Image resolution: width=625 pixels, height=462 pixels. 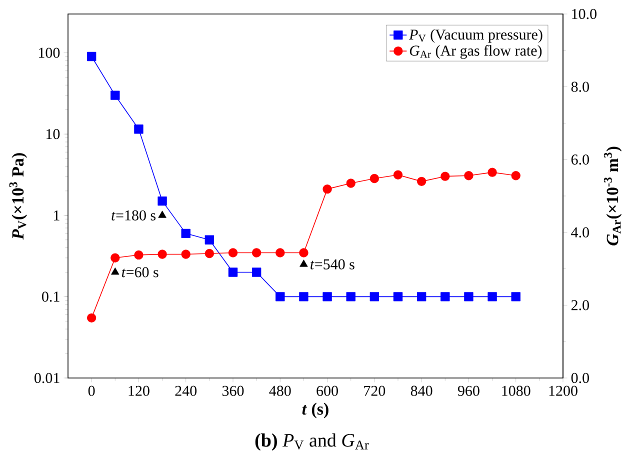 I want to click on y-tick-label: 1, so click(x=57, y=215).